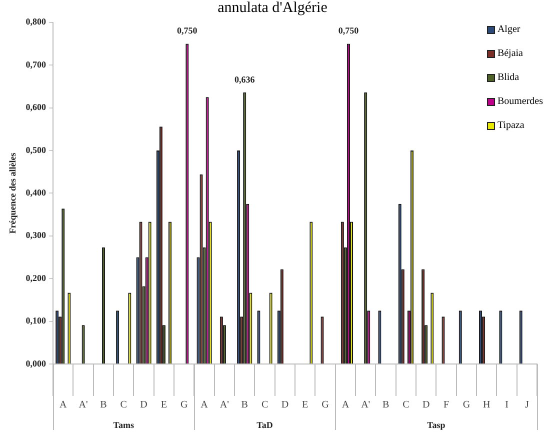 The image size is (545, 432). I want to click on y-tick-label: 0,300, so click(36, 235).